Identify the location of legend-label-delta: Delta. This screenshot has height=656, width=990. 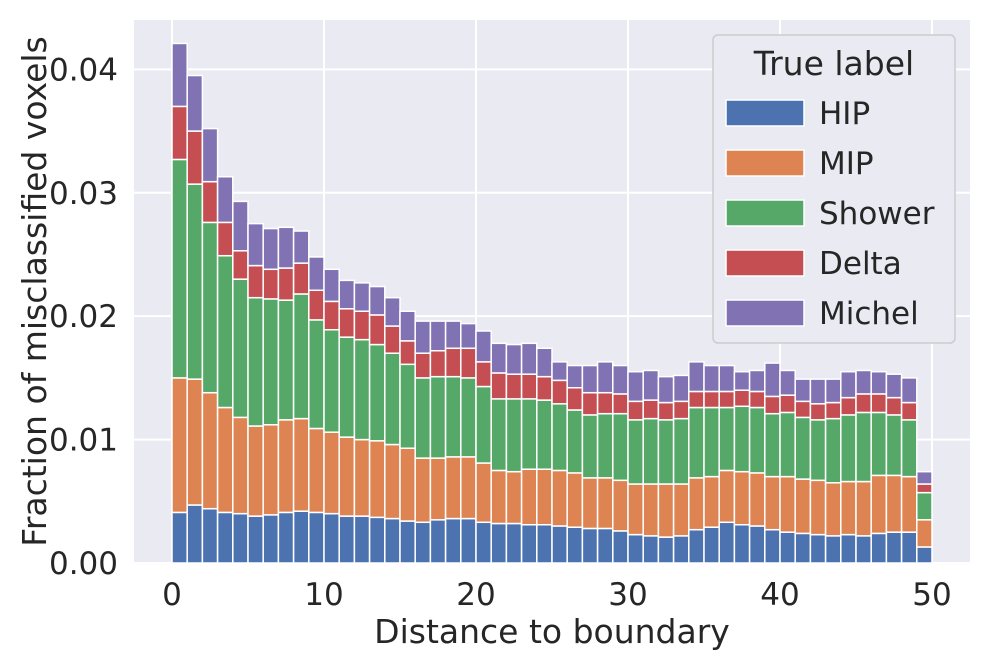
(860, 264).